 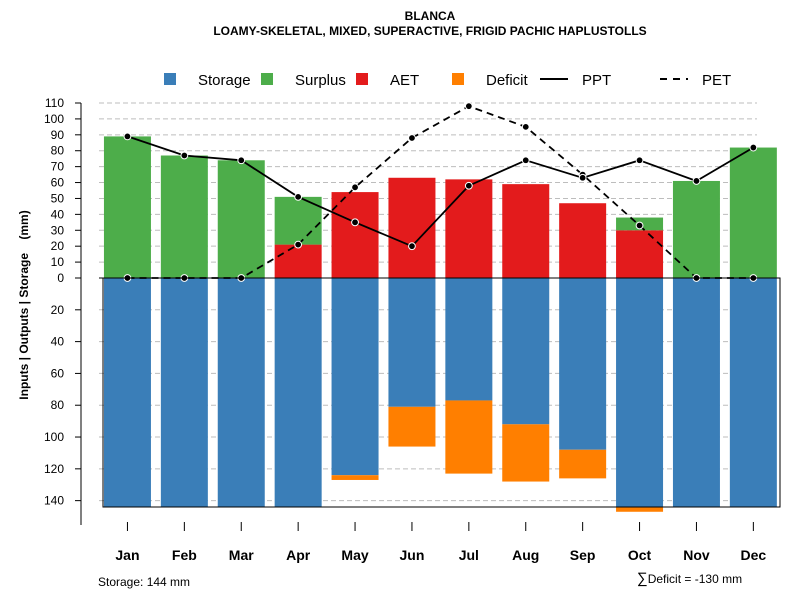 I want to click on y-tick-label: 30, so click(x=58, y=230).